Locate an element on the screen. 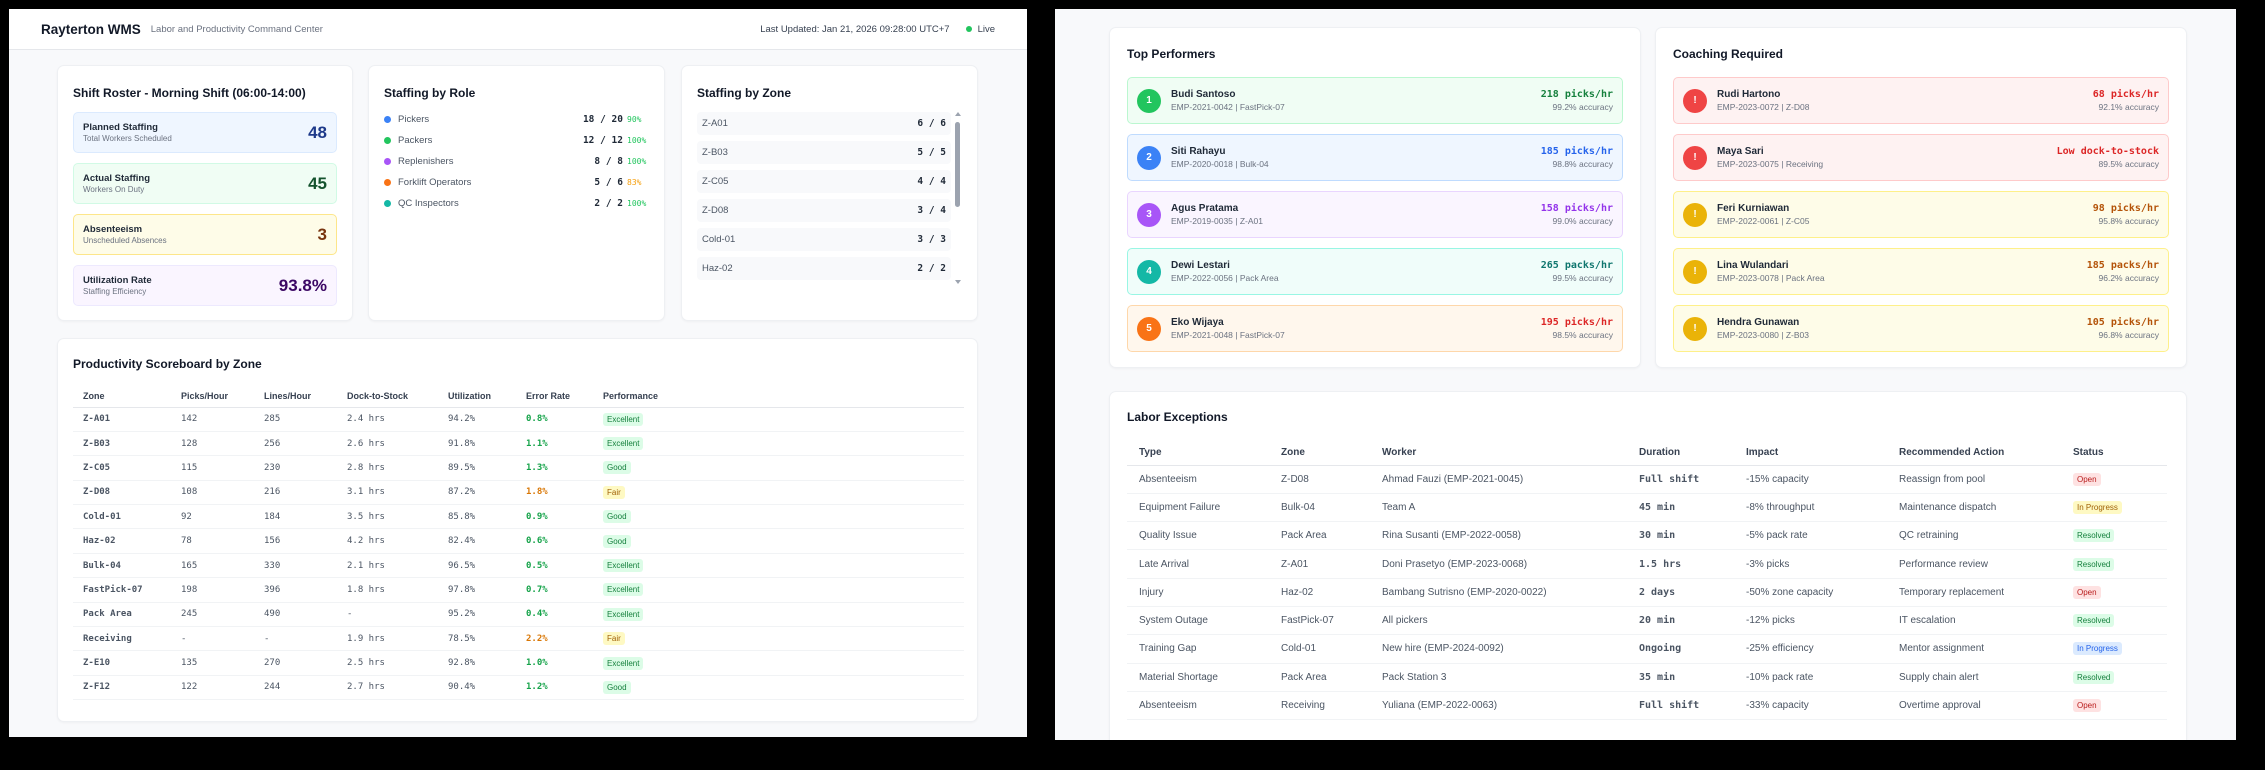 The image size is (2265, 770). error-rate: 1.3% is located at coordinates (554, 468).